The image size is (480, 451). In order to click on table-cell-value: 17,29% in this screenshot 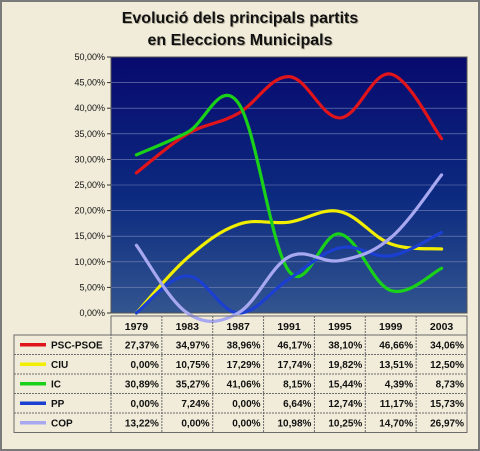, I will do `click(244, 365)`.